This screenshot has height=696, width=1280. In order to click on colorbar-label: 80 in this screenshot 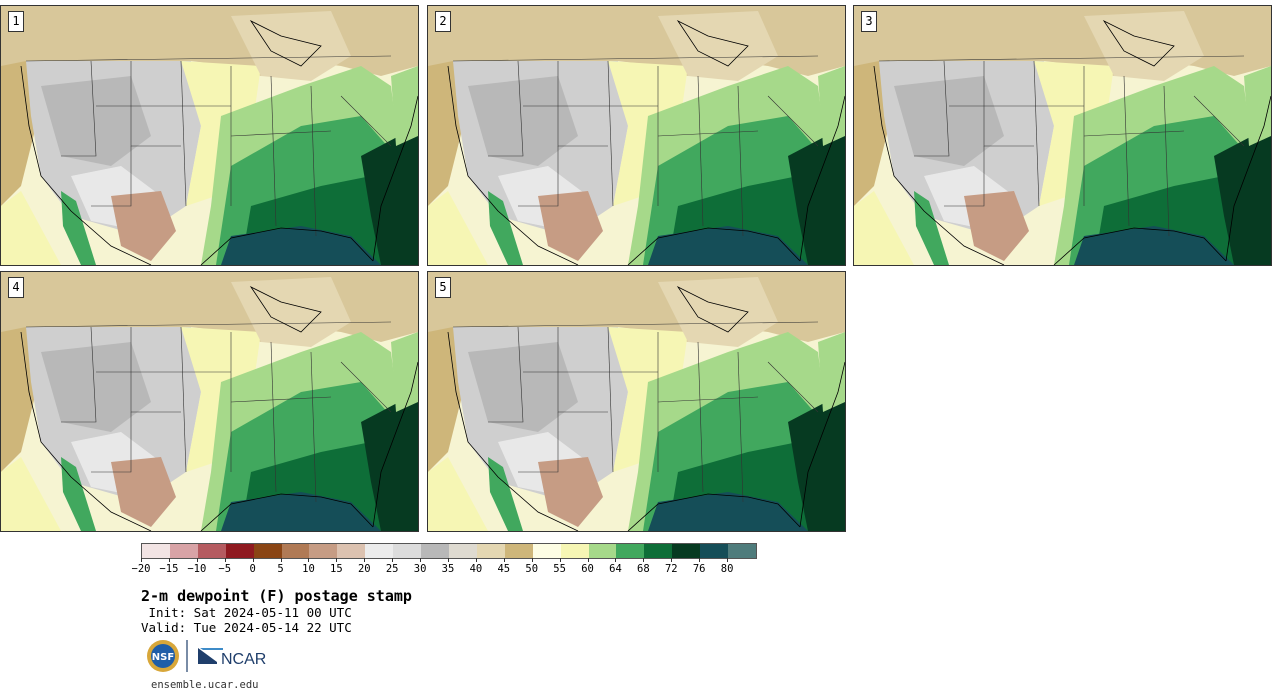, I will do `click(727, 569)`.